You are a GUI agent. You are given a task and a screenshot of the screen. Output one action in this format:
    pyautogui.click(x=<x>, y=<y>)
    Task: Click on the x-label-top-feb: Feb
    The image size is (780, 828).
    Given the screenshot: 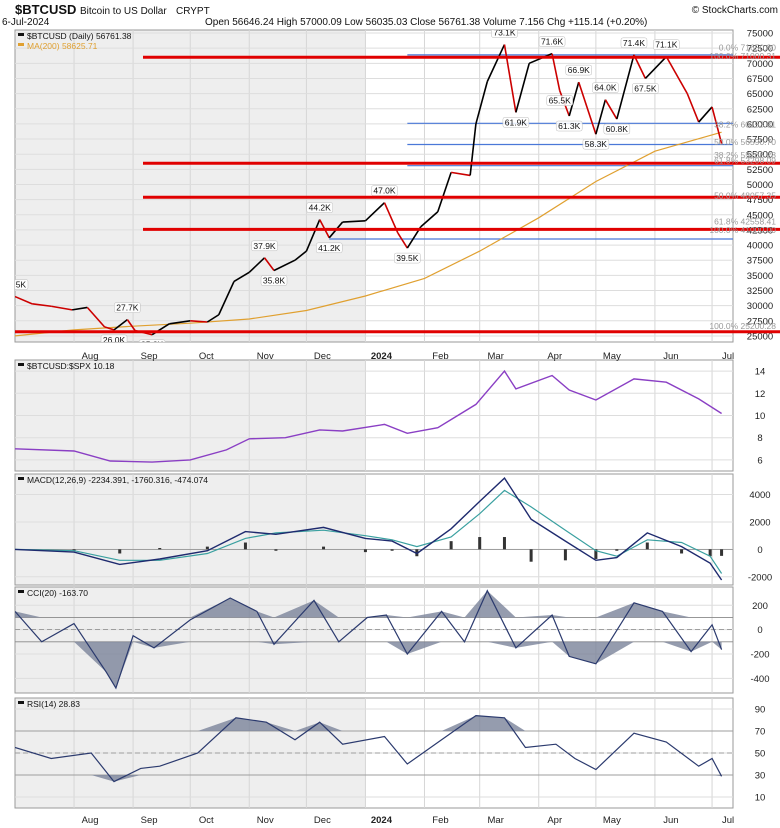 What is the action you would take?
    pyautogui.click(x=440, y=356)
    